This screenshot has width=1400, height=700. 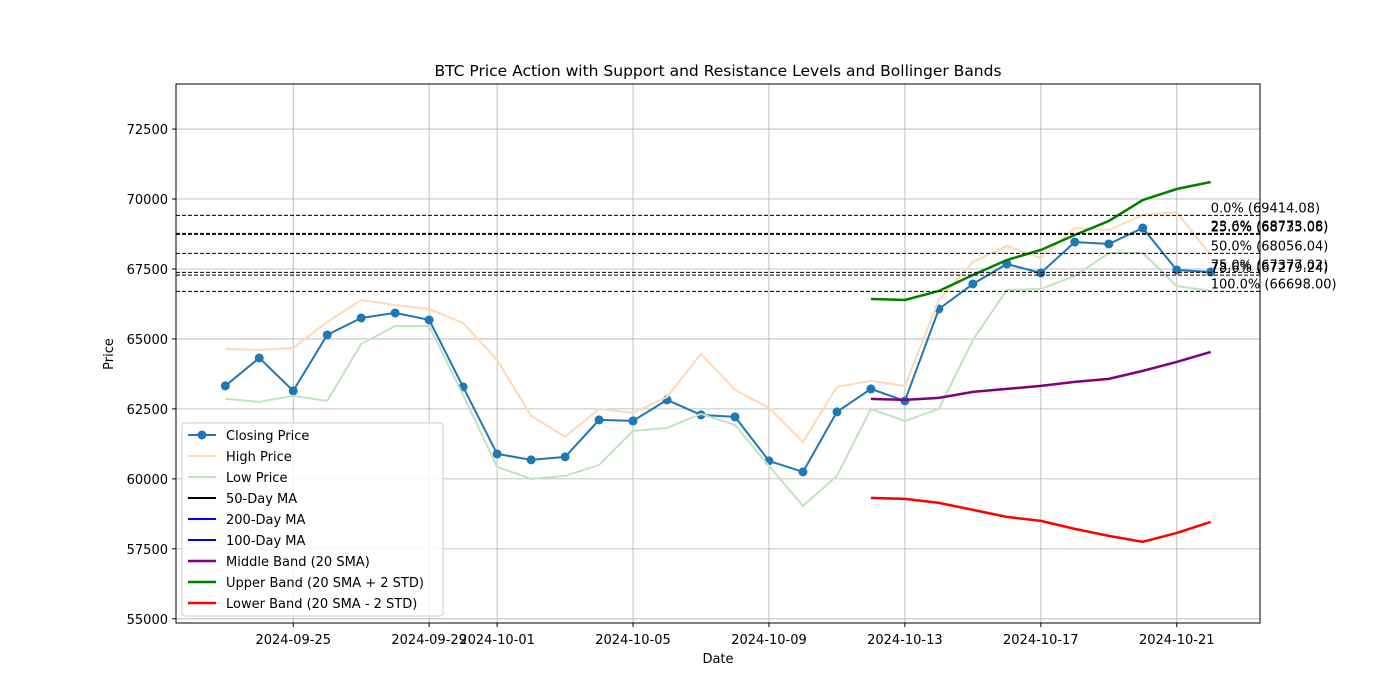 I want to click on level-label: 25.0% (68735.06), so click(x=1270, y=227).